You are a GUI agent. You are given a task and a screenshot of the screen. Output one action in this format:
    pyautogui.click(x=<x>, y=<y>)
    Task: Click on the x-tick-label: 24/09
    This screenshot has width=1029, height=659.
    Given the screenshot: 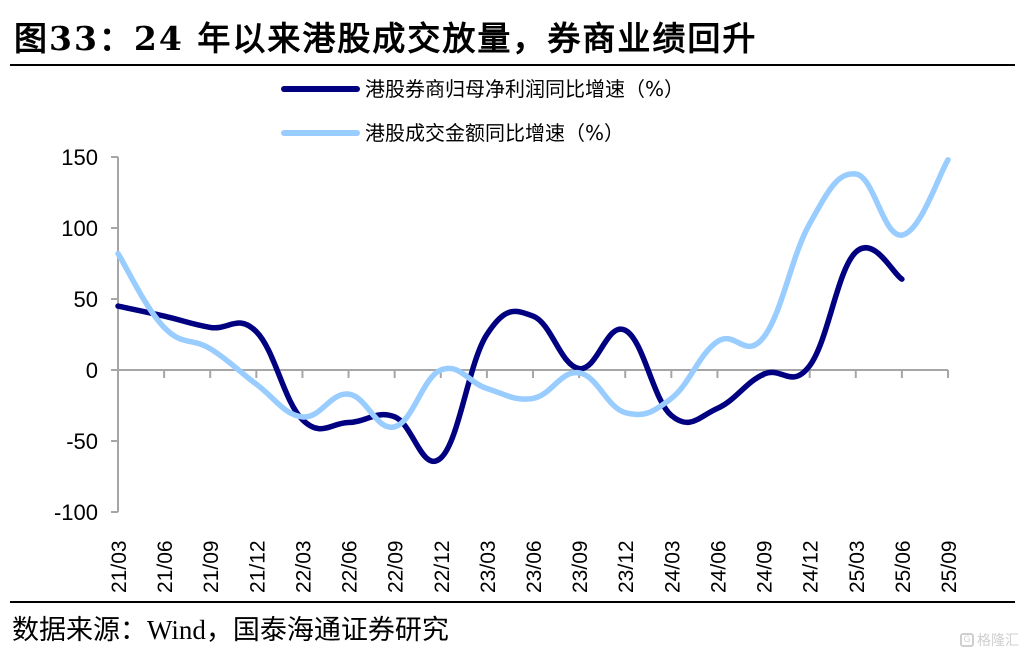 What is the action you would take?
    pyautogui.click(x=765, y=566)
    